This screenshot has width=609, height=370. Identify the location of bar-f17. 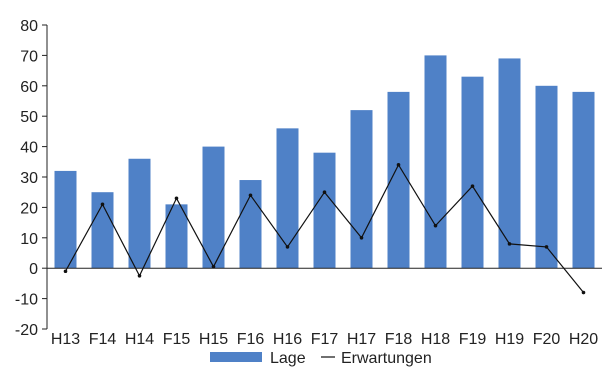
(324, 210).